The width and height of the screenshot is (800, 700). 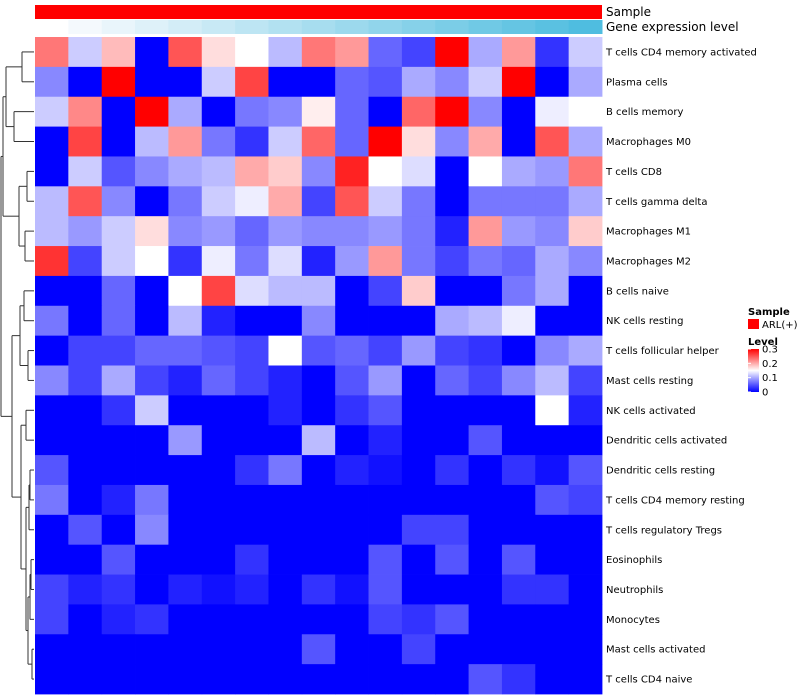 What do you see at coordinates (663, 530) in the screenshot?
I see `row-label: T cells regulatory Tregs` at bounding box center [663, 530].